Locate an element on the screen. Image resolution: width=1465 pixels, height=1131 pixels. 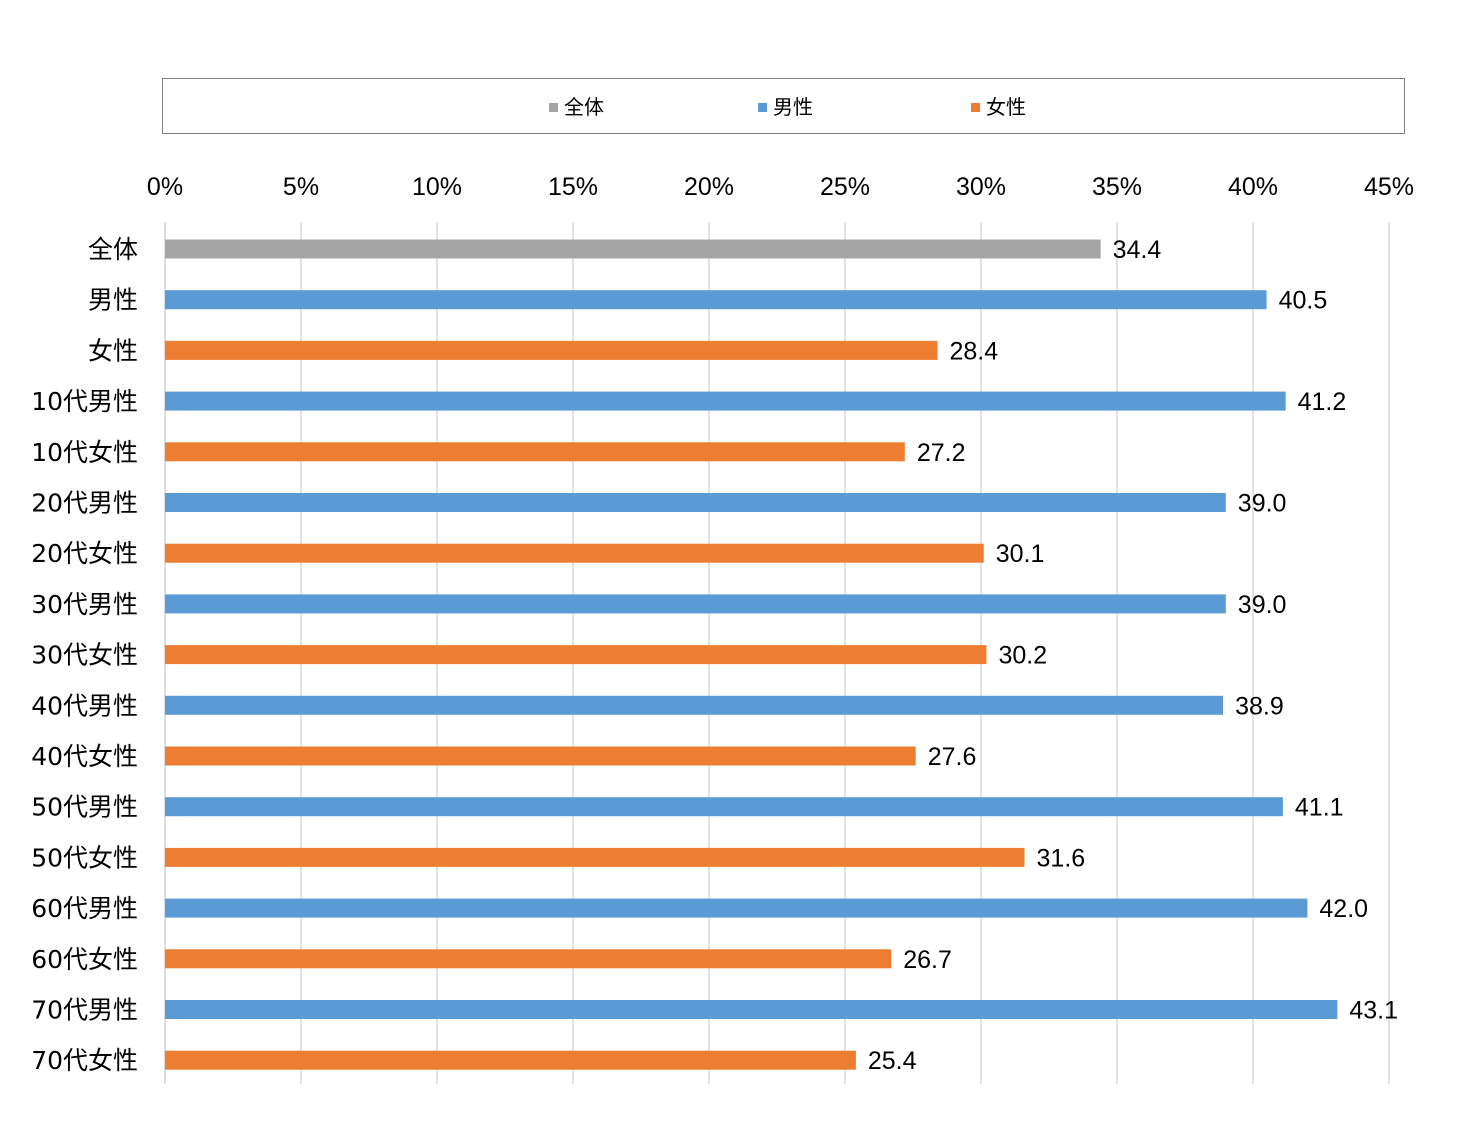
x-tick-label: 30% is located at coordinates (981, 187).